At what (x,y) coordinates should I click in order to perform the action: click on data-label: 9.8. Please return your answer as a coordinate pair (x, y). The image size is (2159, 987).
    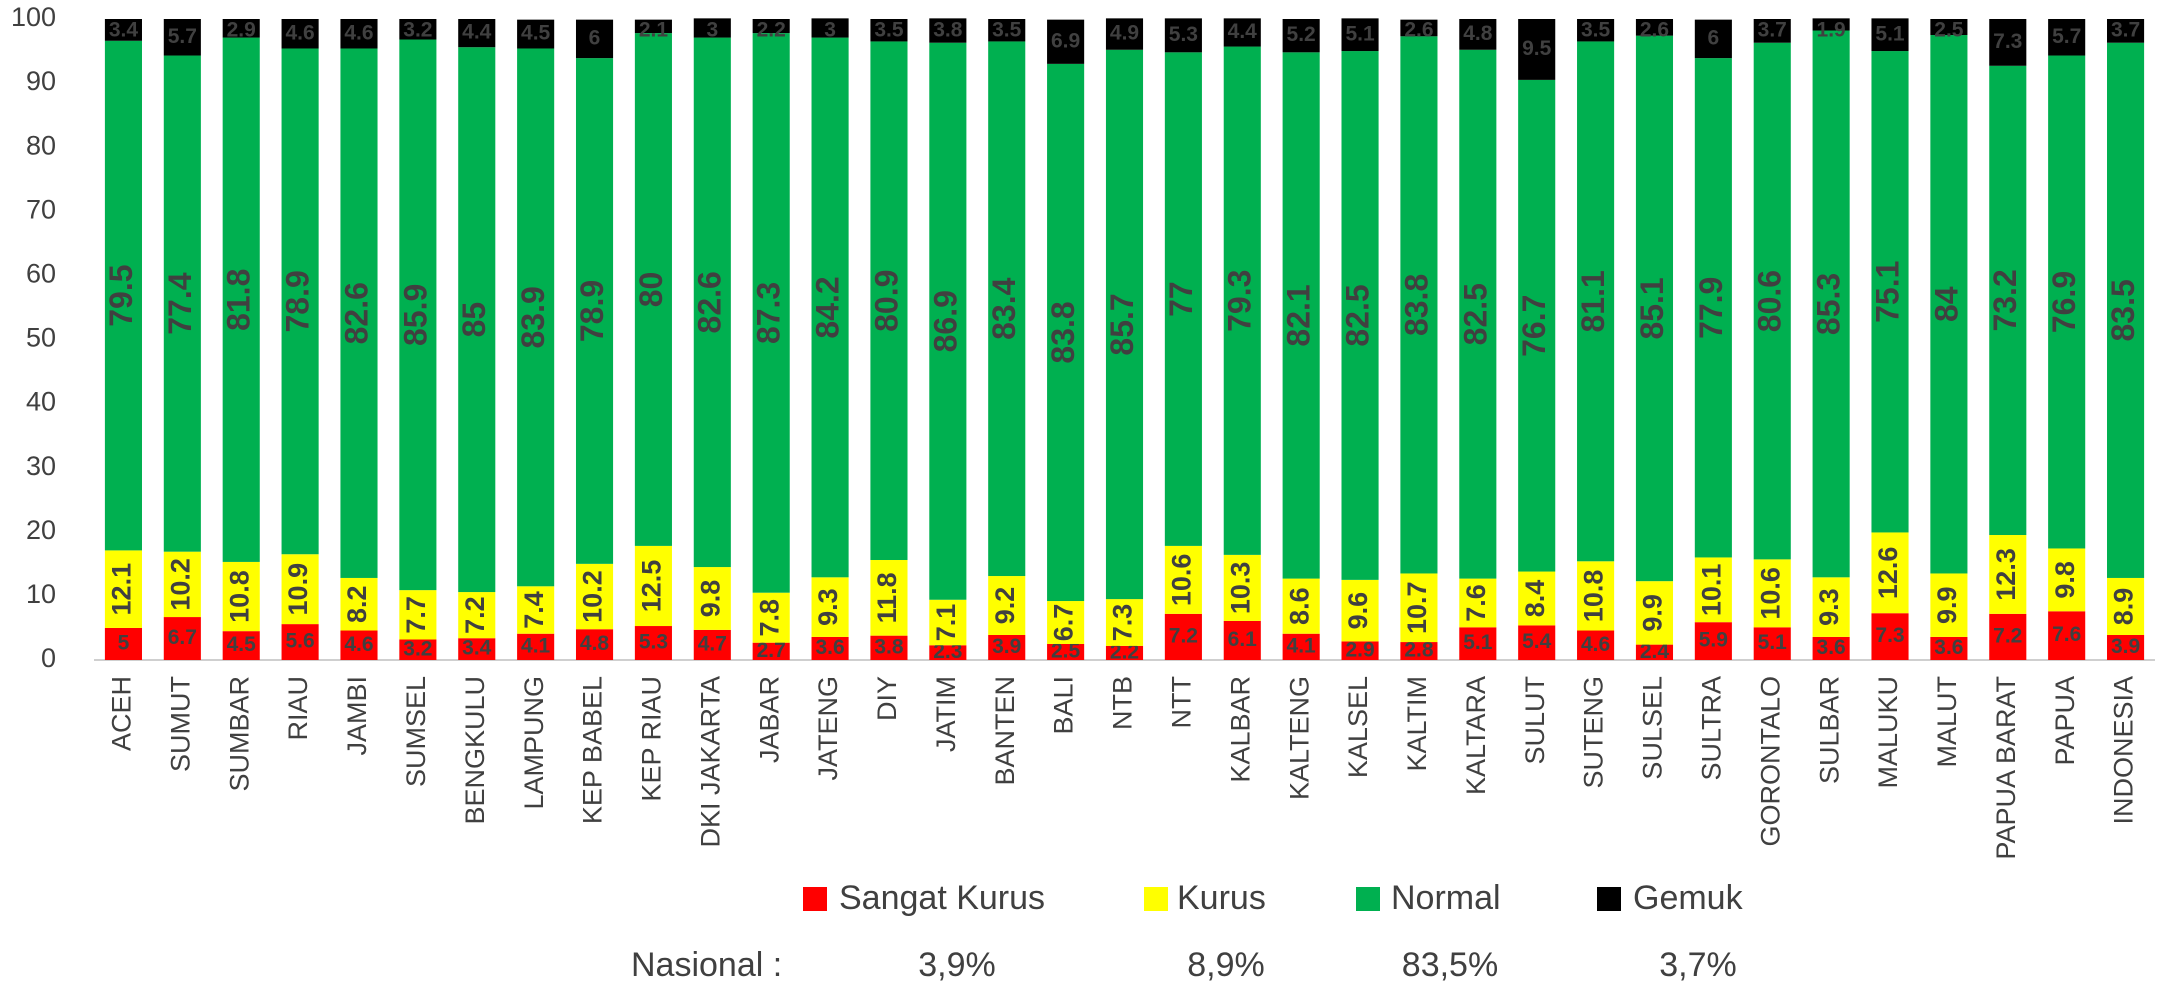
    Looking at the image, I should click on (2065, 580).